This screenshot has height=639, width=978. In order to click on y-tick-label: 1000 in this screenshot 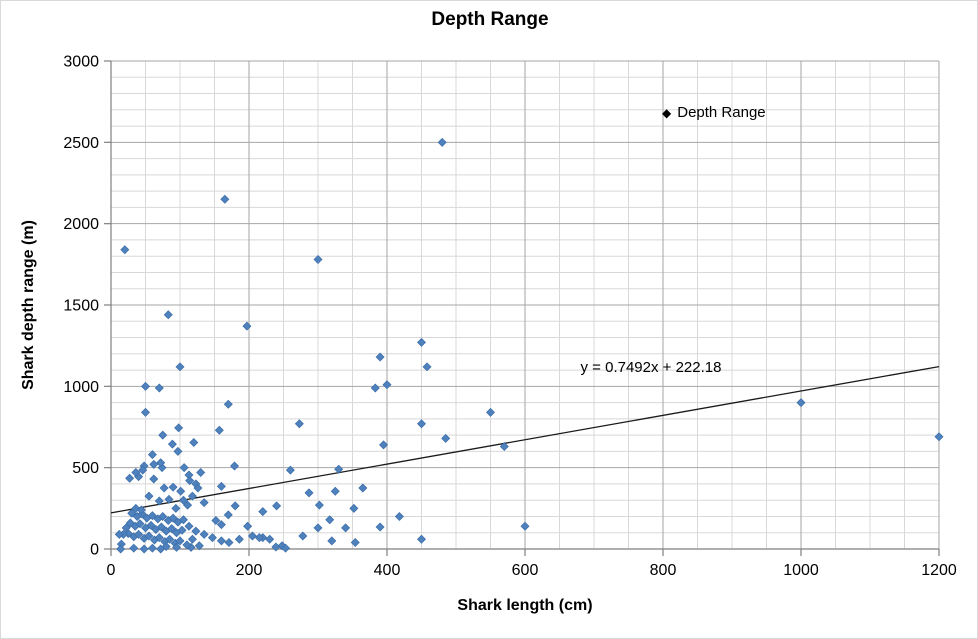, I will do `click(81, 387)`.